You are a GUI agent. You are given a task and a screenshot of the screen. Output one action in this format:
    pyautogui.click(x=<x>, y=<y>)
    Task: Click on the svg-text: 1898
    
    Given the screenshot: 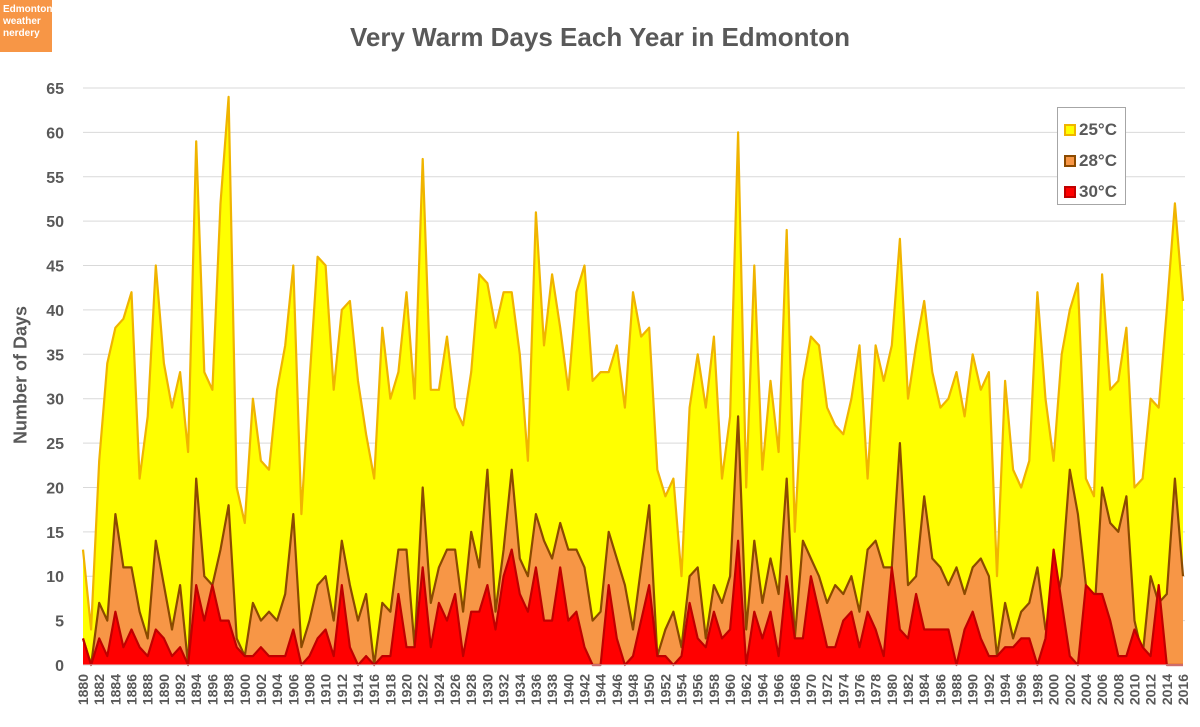 What is the action you would take?
    pyautogui.click(x=229, y=689)
    